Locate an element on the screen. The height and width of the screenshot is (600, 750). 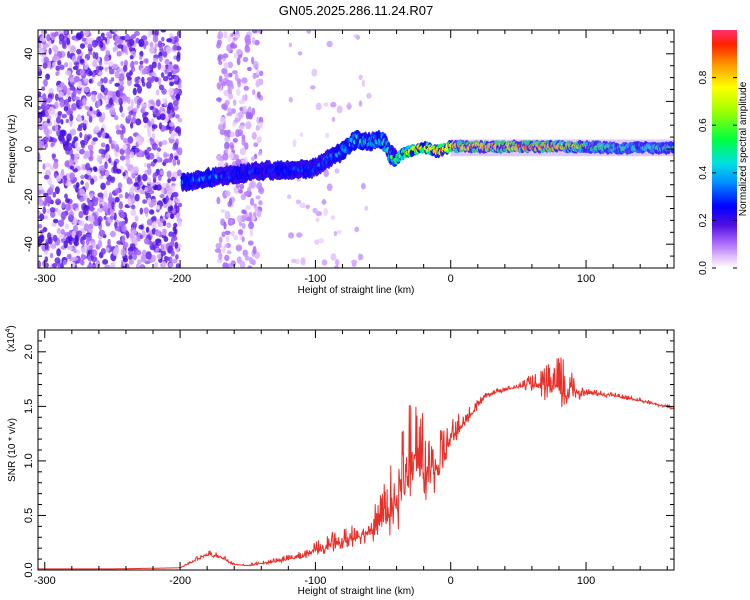
snr-scale-note: (x104) is located at coordinates (11, 338).